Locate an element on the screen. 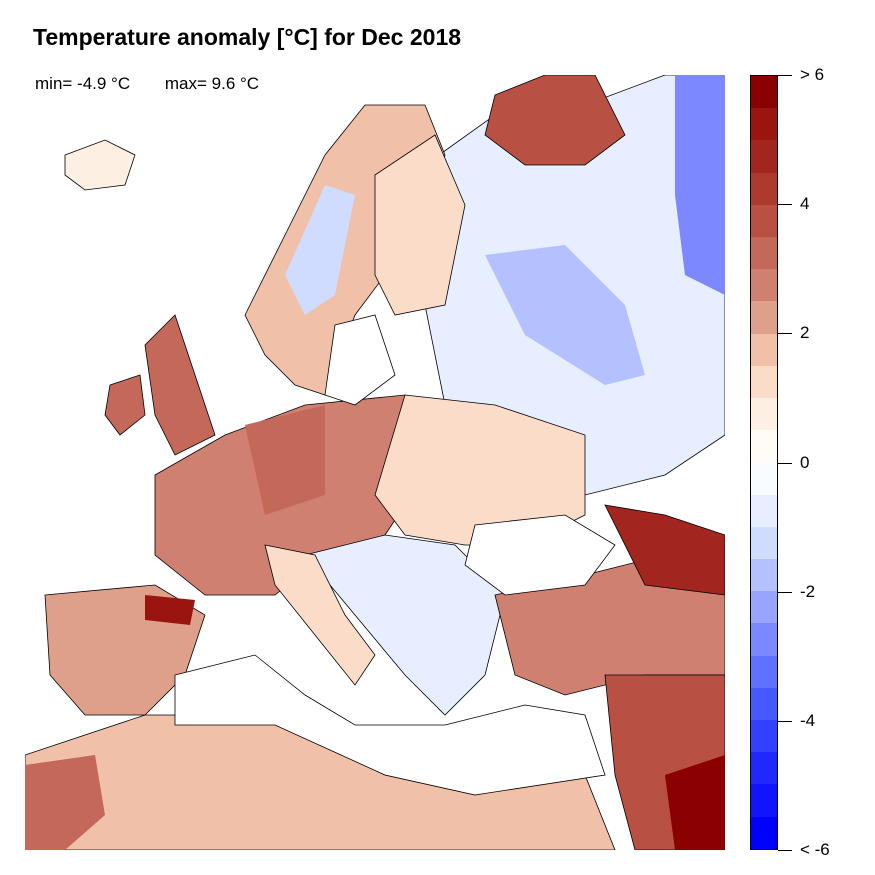 Image resolution: width=875 pixels, height=875 pixels. colorbar-tick-label: 0 is located at coordinates (805, 462).